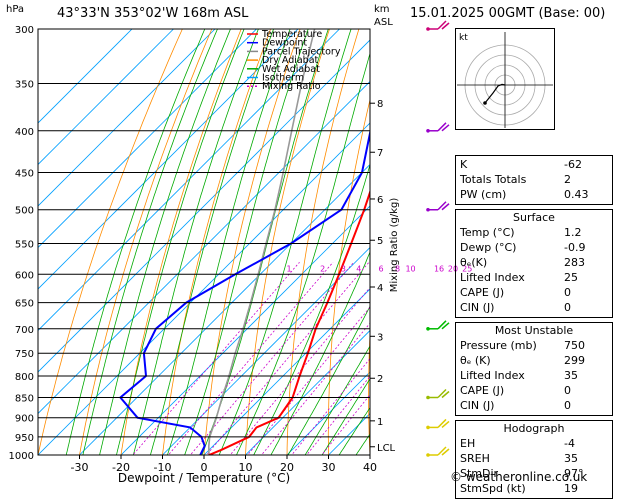 Image resolution: width=629 pixels, height=503 pixels. Describe the element at coordinates (453, 268) in the screenshot. I see `mixing-ratio-label: 20` at that location.